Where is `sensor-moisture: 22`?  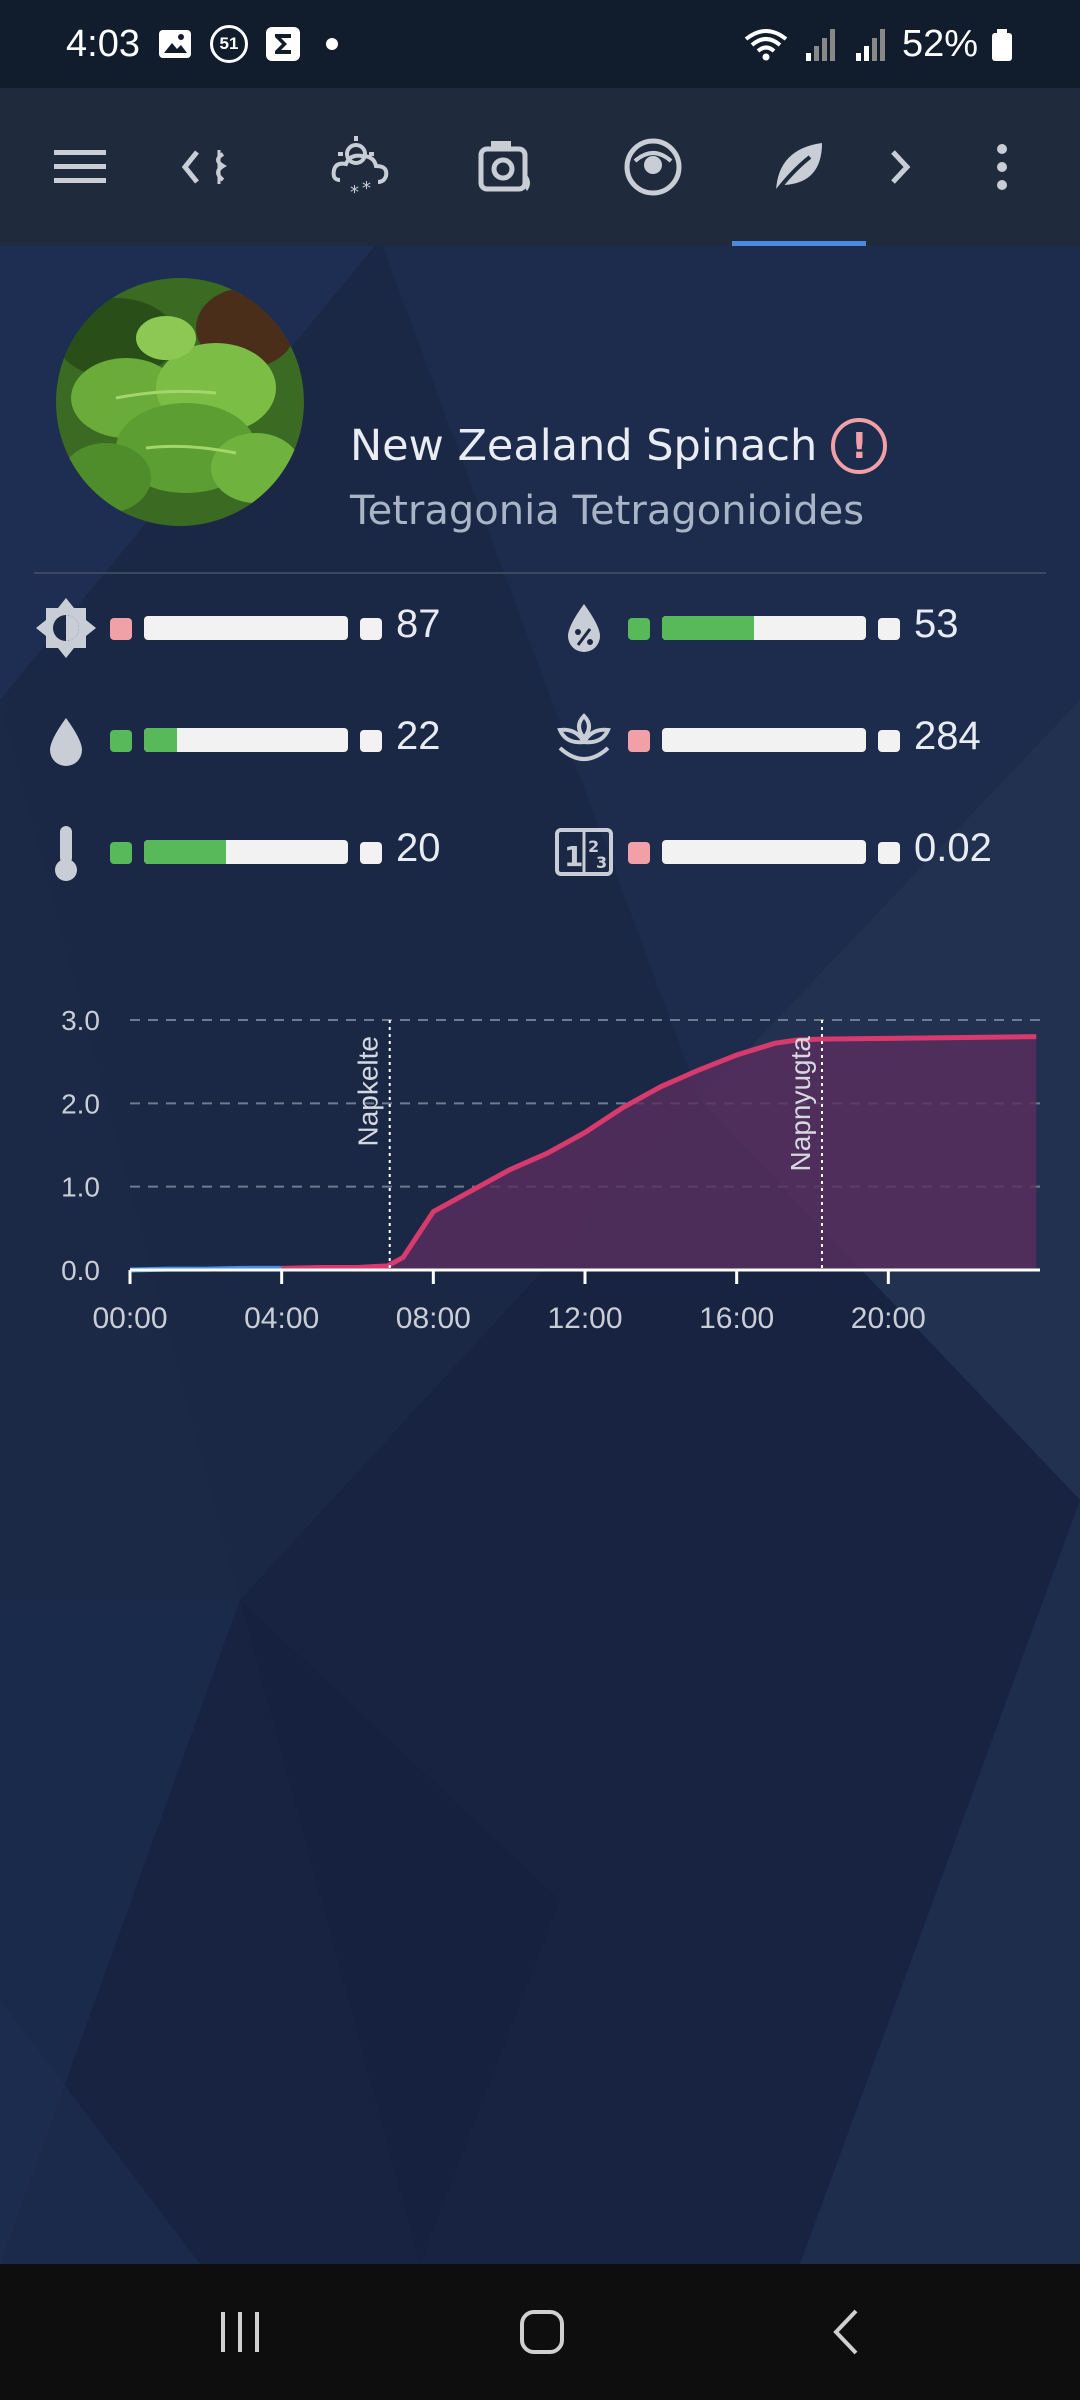
sensor-moisture: 22 is located at coordinates (244, 738).